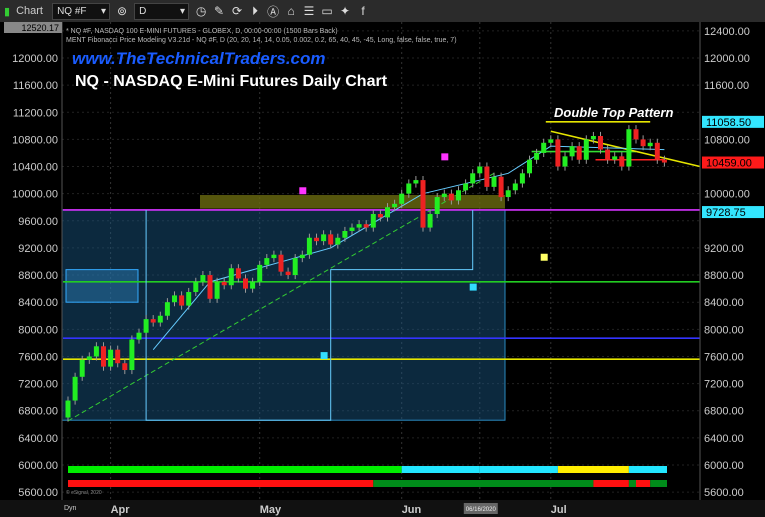  Describe the element at coordinates (271, 510) in the screenshot. I see `month-label: May` at that location.